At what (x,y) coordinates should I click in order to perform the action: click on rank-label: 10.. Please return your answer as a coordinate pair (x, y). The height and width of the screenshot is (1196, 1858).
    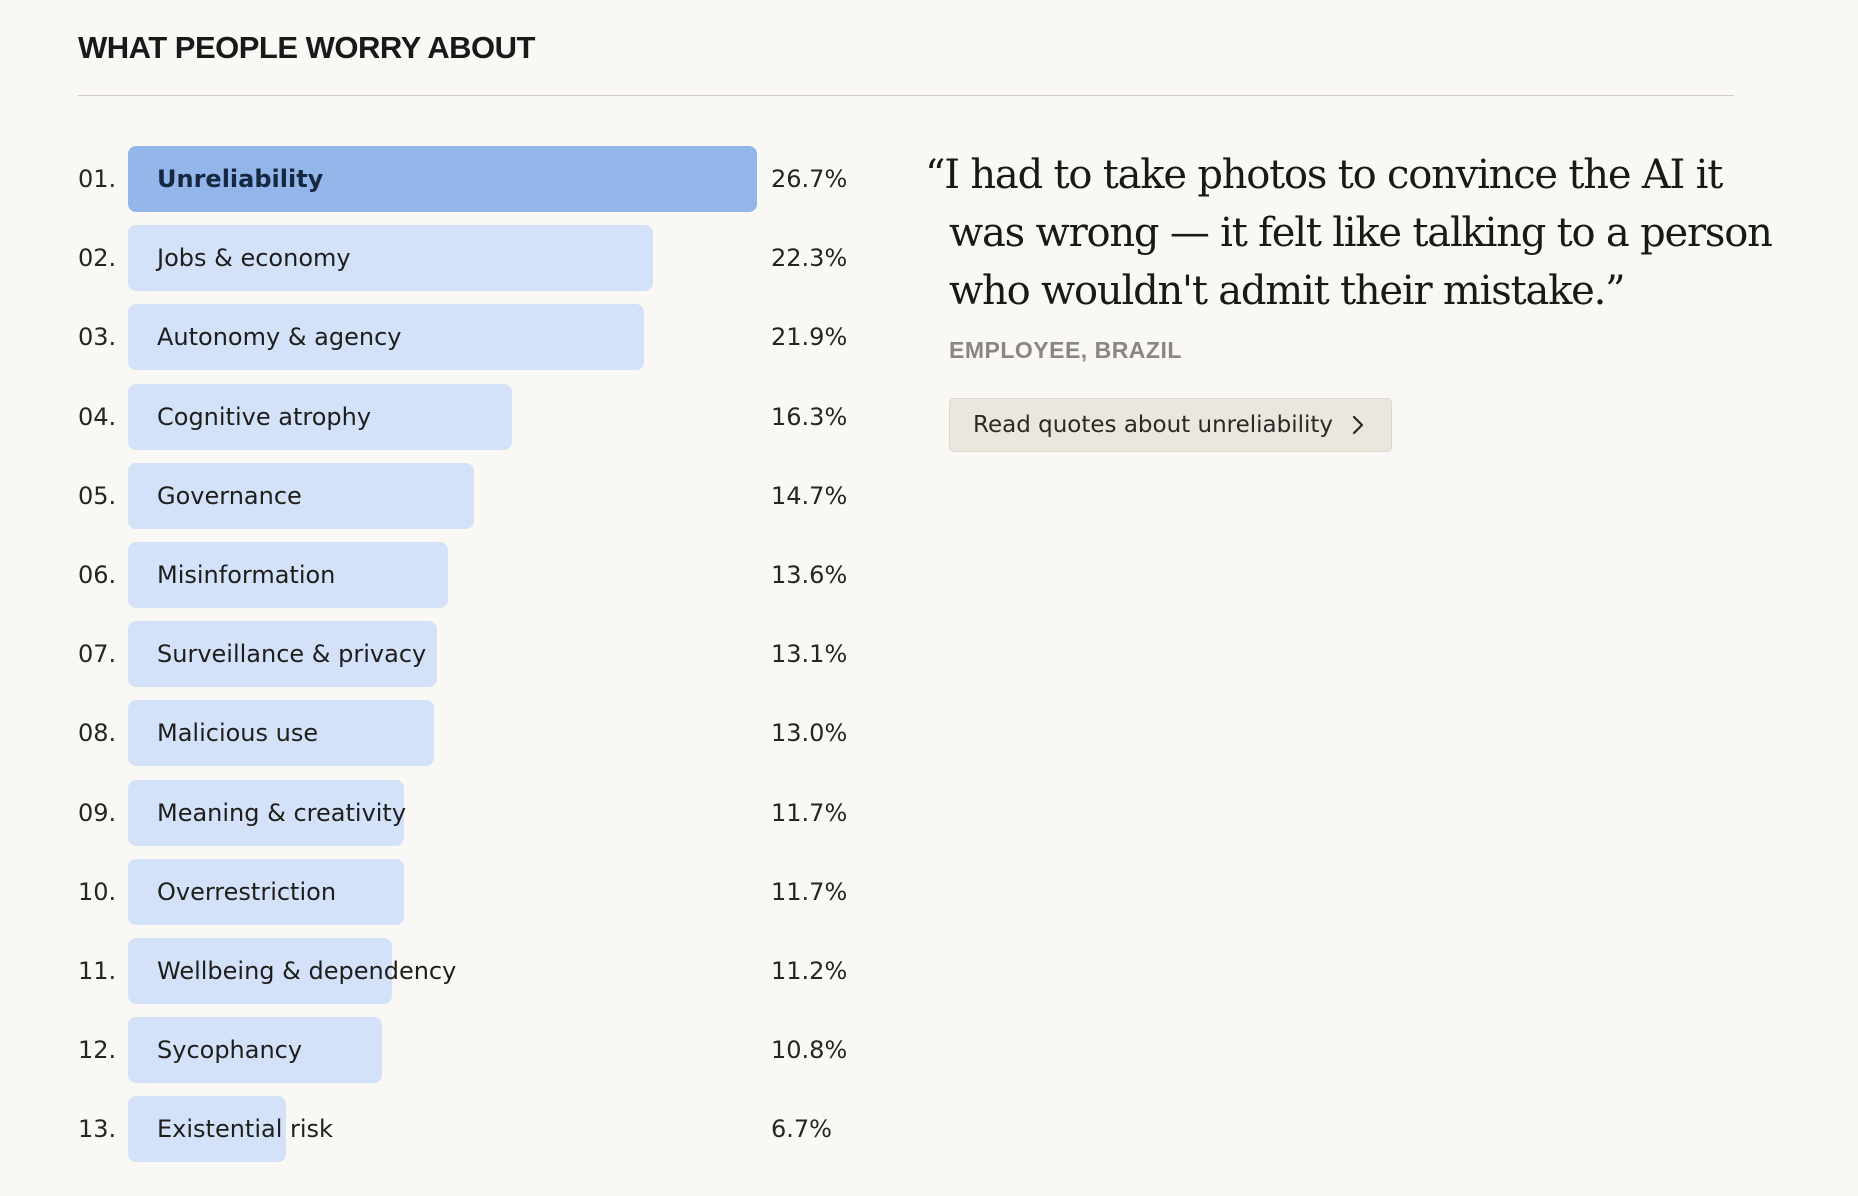
    Looking at the image, I should click on (97, 891).